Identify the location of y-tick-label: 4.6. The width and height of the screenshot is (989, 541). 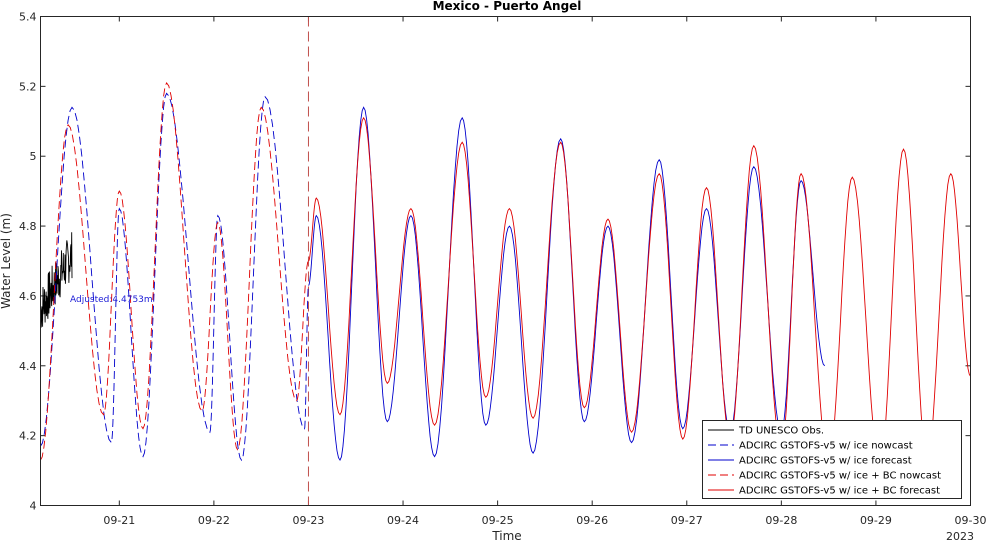
(28, 296).